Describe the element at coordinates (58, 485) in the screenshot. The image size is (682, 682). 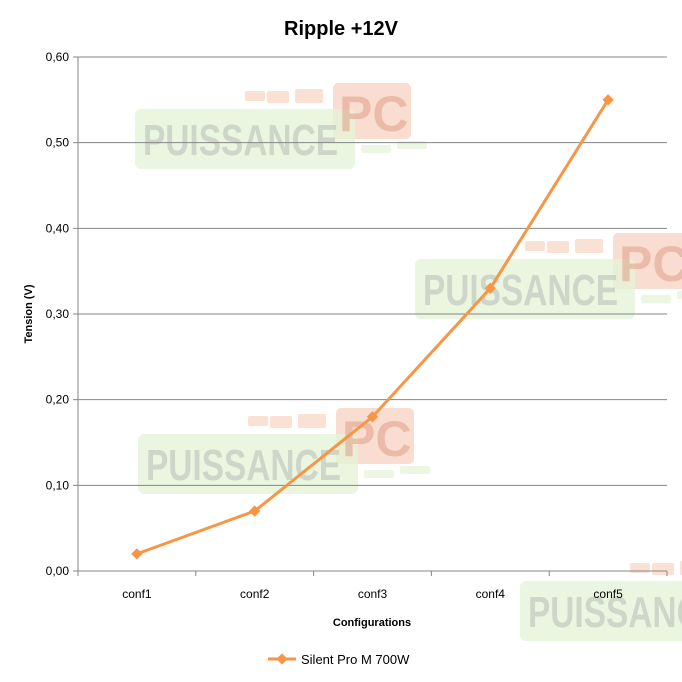
I see `y-tick-label: 0,10` at that location.